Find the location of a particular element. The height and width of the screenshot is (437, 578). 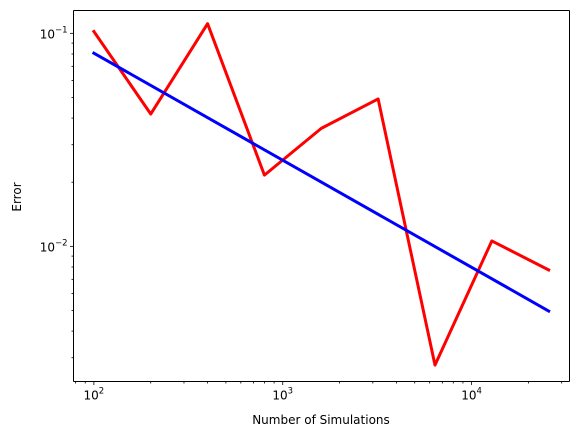

y-axis-label: Error is located at coordinates (17, 196).